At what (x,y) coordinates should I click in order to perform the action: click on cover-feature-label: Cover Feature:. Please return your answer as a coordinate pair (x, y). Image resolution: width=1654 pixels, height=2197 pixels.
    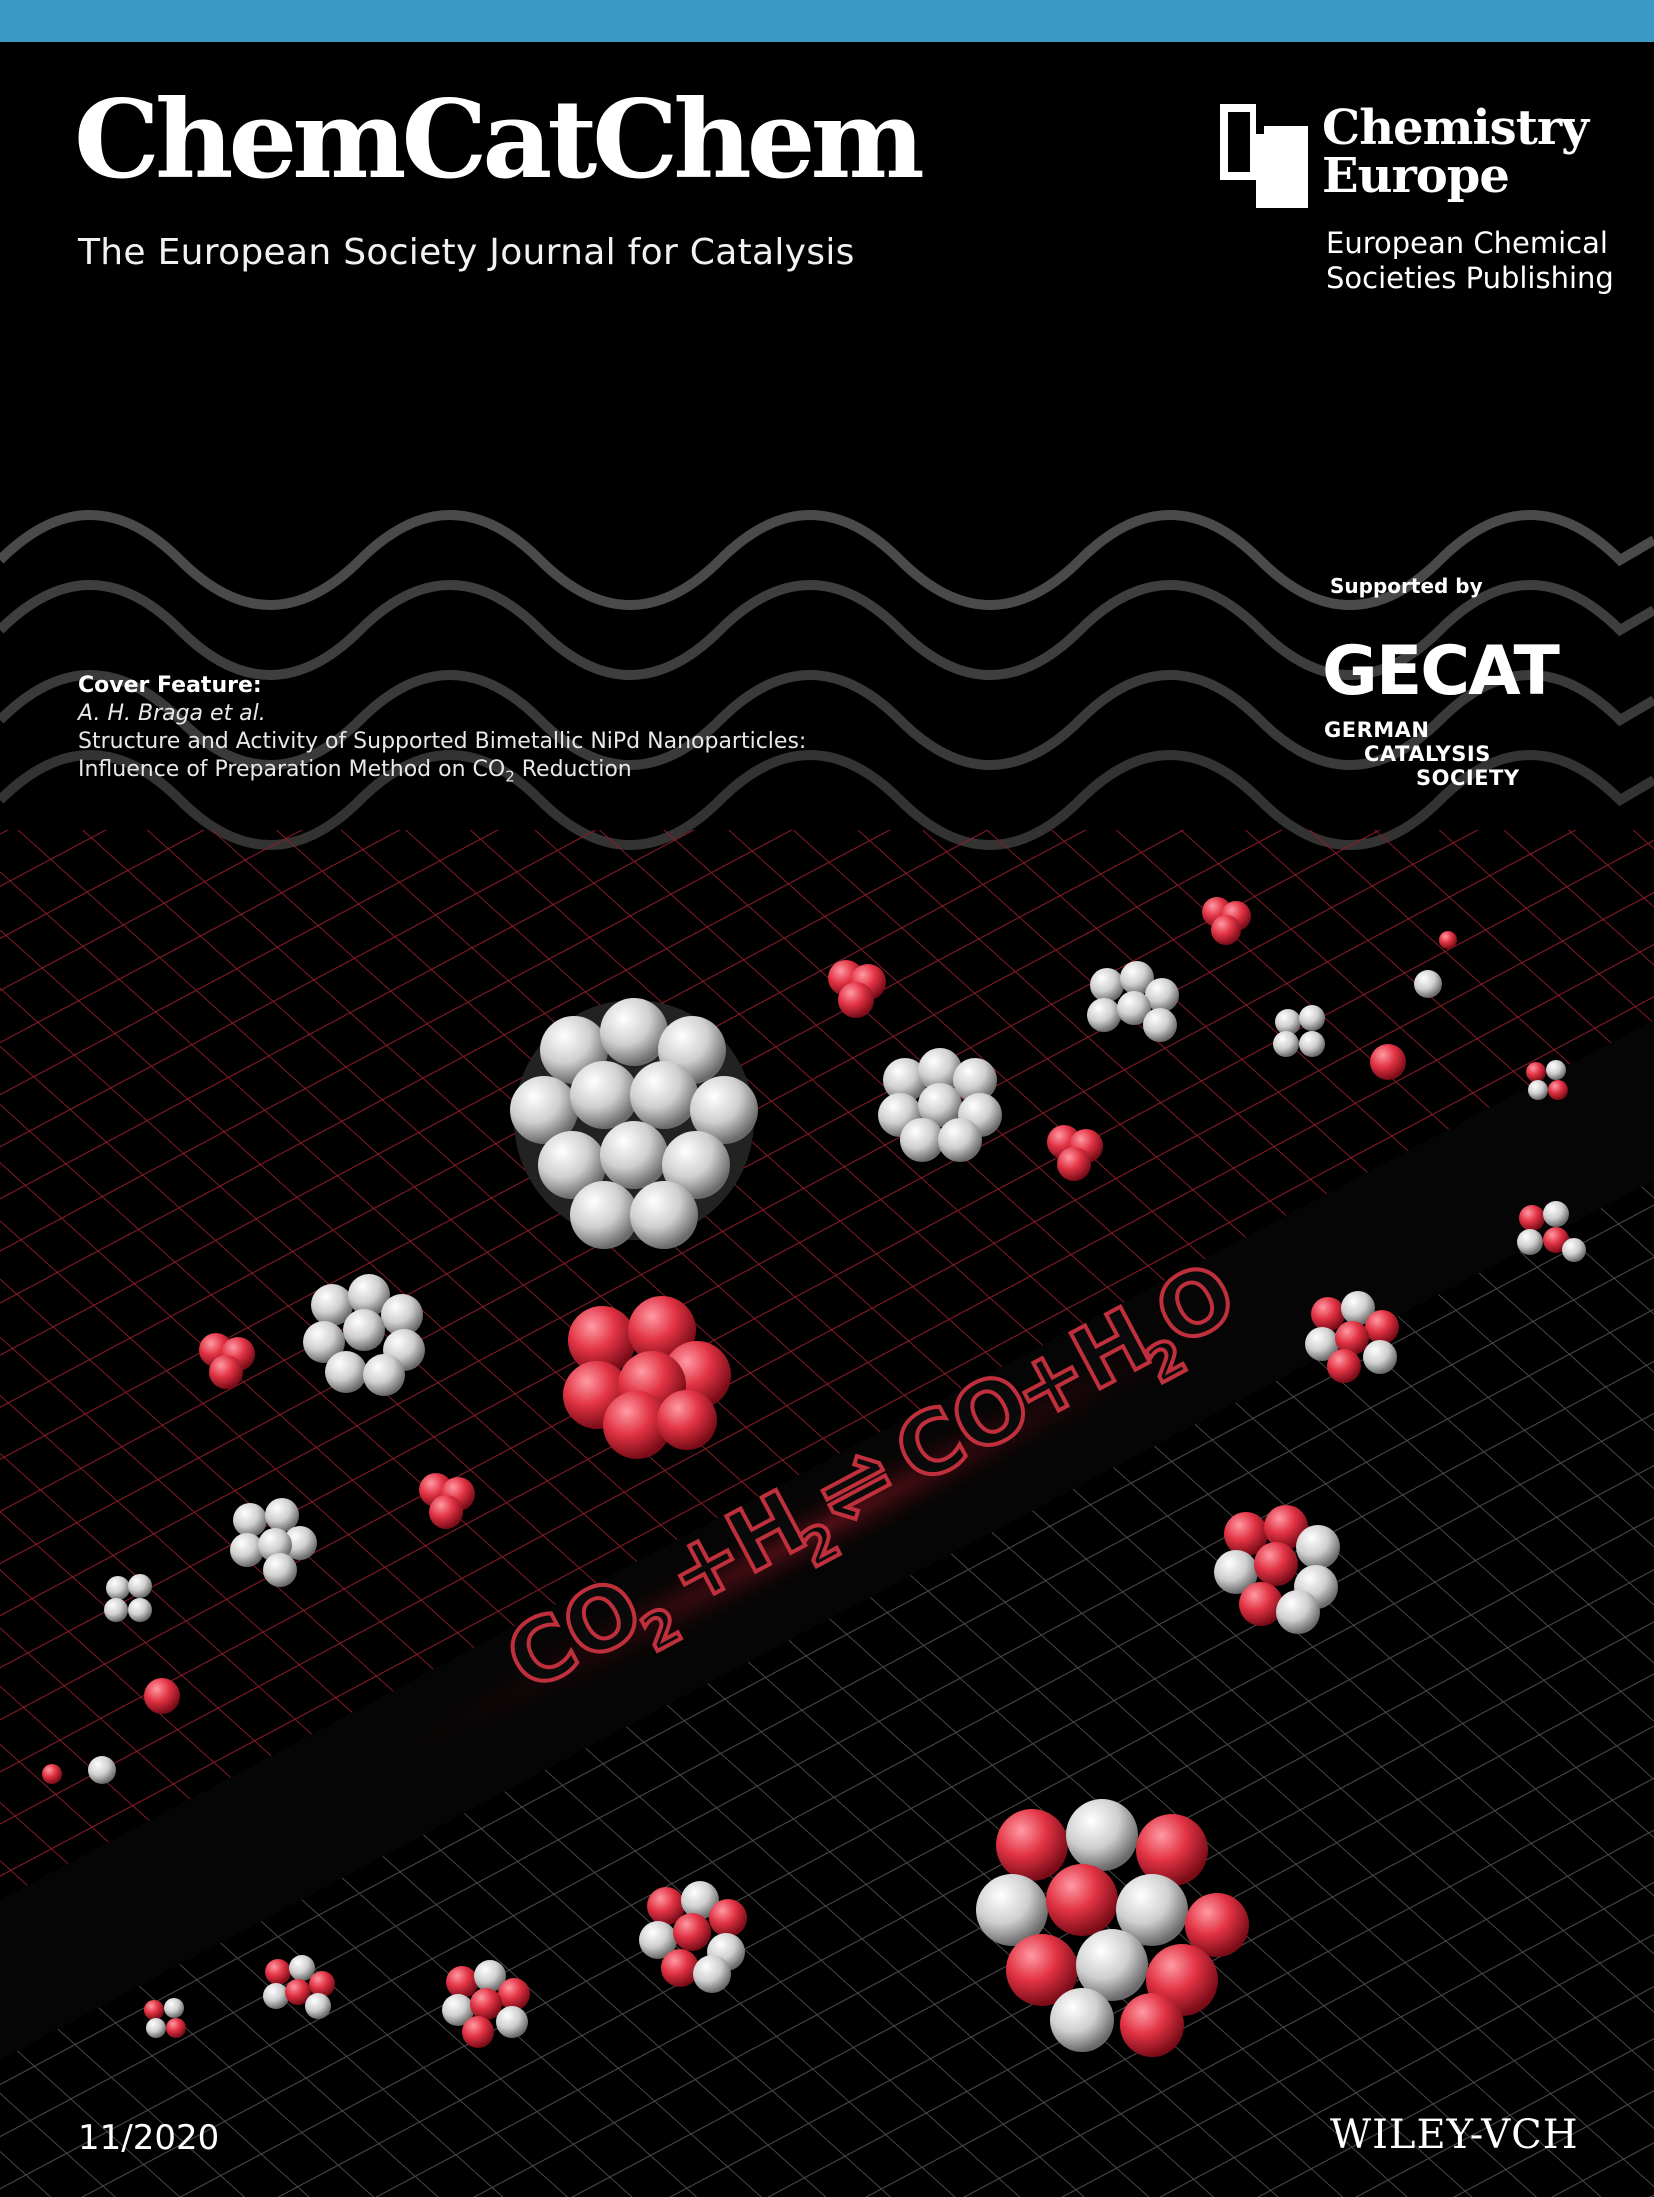
    Looking at the image, I should click on (442, 686).